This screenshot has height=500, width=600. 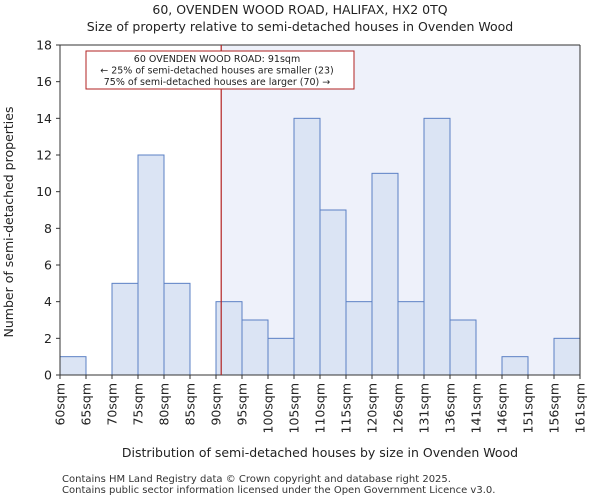 I want to click on x-tick-label: 70sqm, so click(x=112, y=404).